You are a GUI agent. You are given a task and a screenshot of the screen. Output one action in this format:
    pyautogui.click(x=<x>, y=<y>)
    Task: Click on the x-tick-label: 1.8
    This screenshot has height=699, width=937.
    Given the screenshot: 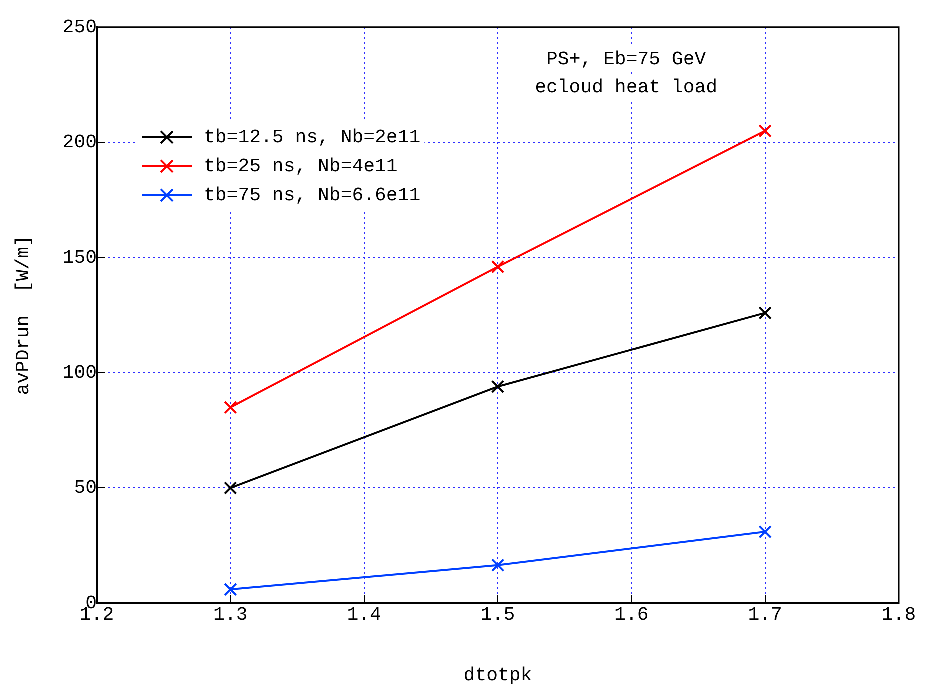 What is the action you would take?
    pyautogui.click(x=899, y=615)
    